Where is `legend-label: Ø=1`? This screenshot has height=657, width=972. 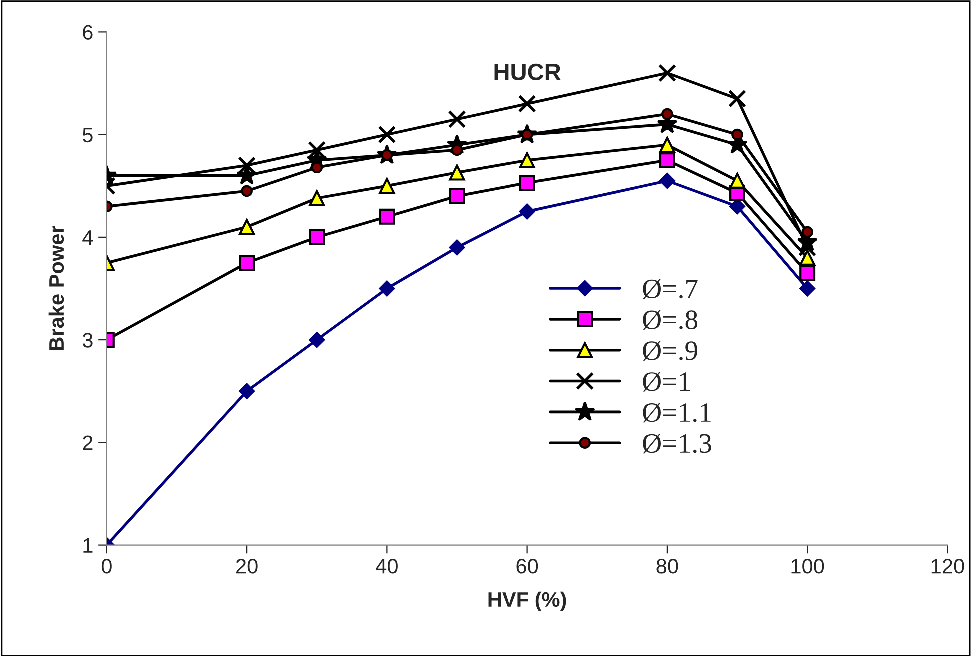
legend-label: Ø=1 is located at coordinates (666, 382).